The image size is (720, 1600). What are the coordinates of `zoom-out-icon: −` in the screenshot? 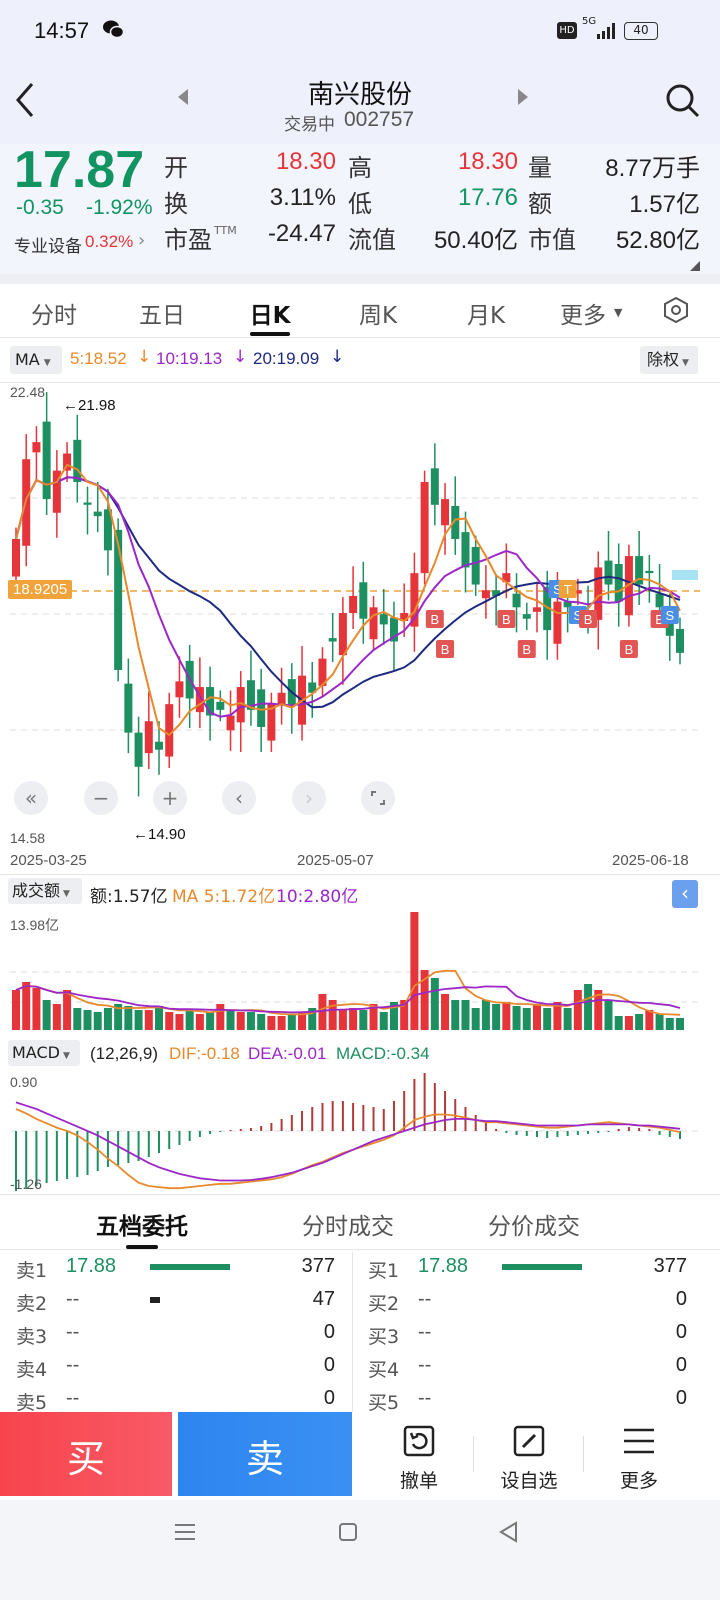 It's located at (101, 798).